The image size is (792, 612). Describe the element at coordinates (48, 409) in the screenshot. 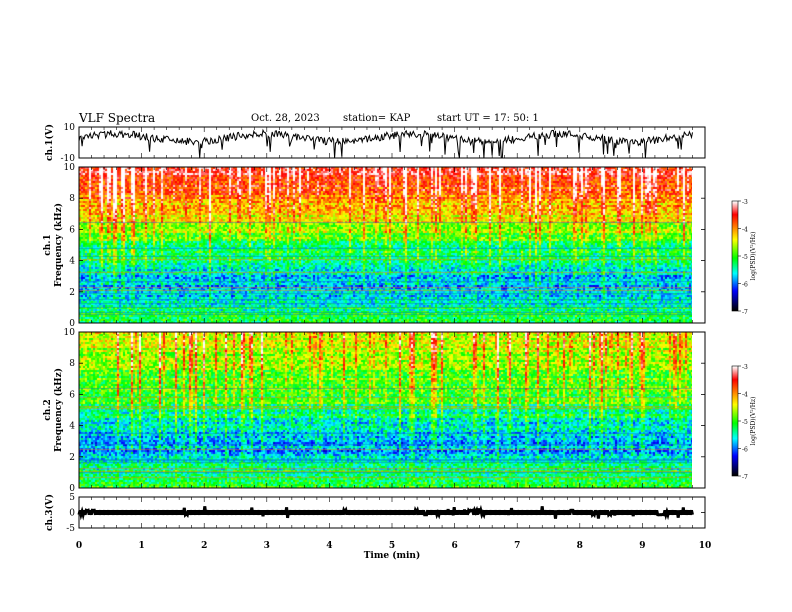

I see `y-axis-label: ch.2` at that location.